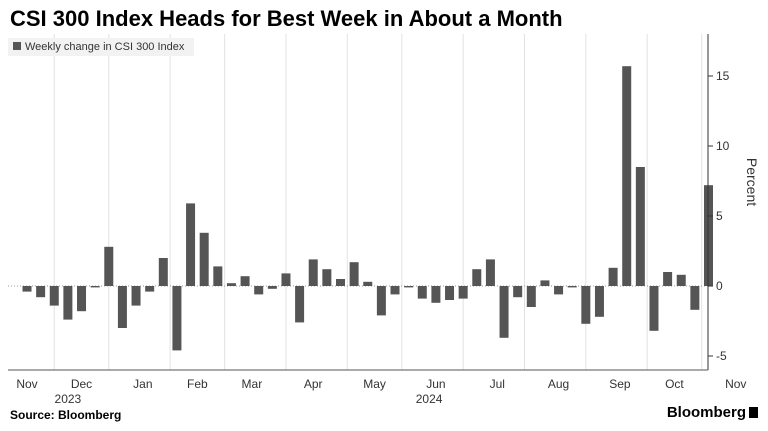  Describe the element at coordinates (620, 384) in the screenshot. I see `x-month-label: Sep` at that location.